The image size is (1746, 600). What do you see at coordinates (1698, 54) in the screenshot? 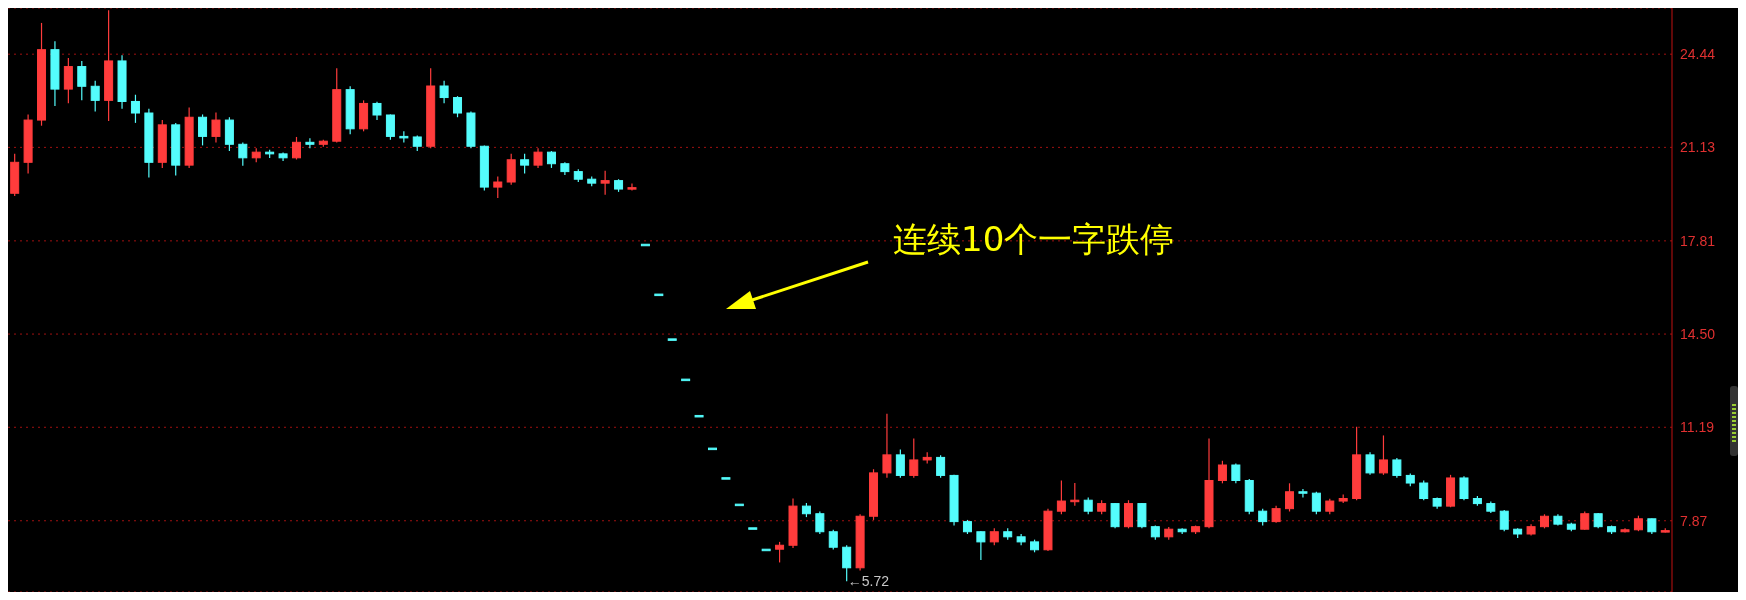
I see `y-tick-label: 24.44` at bounding box center [1698, 54].